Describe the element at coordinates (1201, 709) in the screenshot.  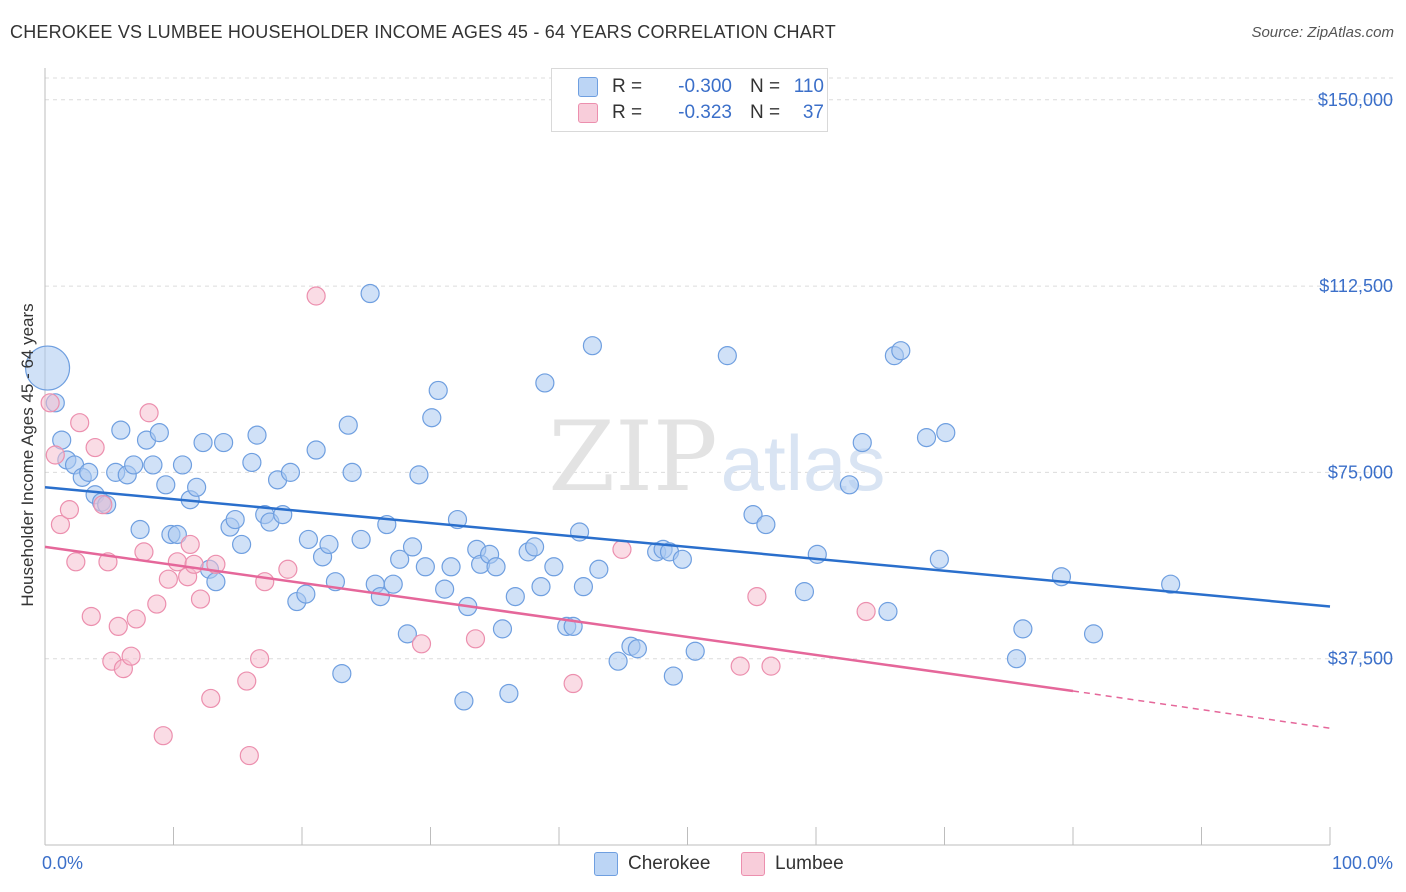
I see `lumbee-trend-extension` at that location.